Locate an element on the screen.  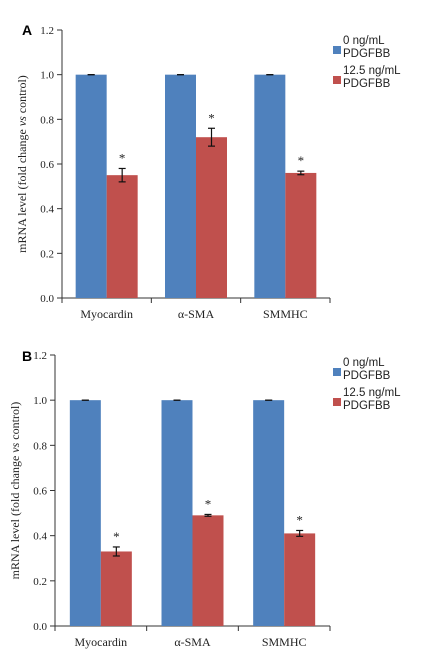
panel-label: A is located at coordinates (27, 30).